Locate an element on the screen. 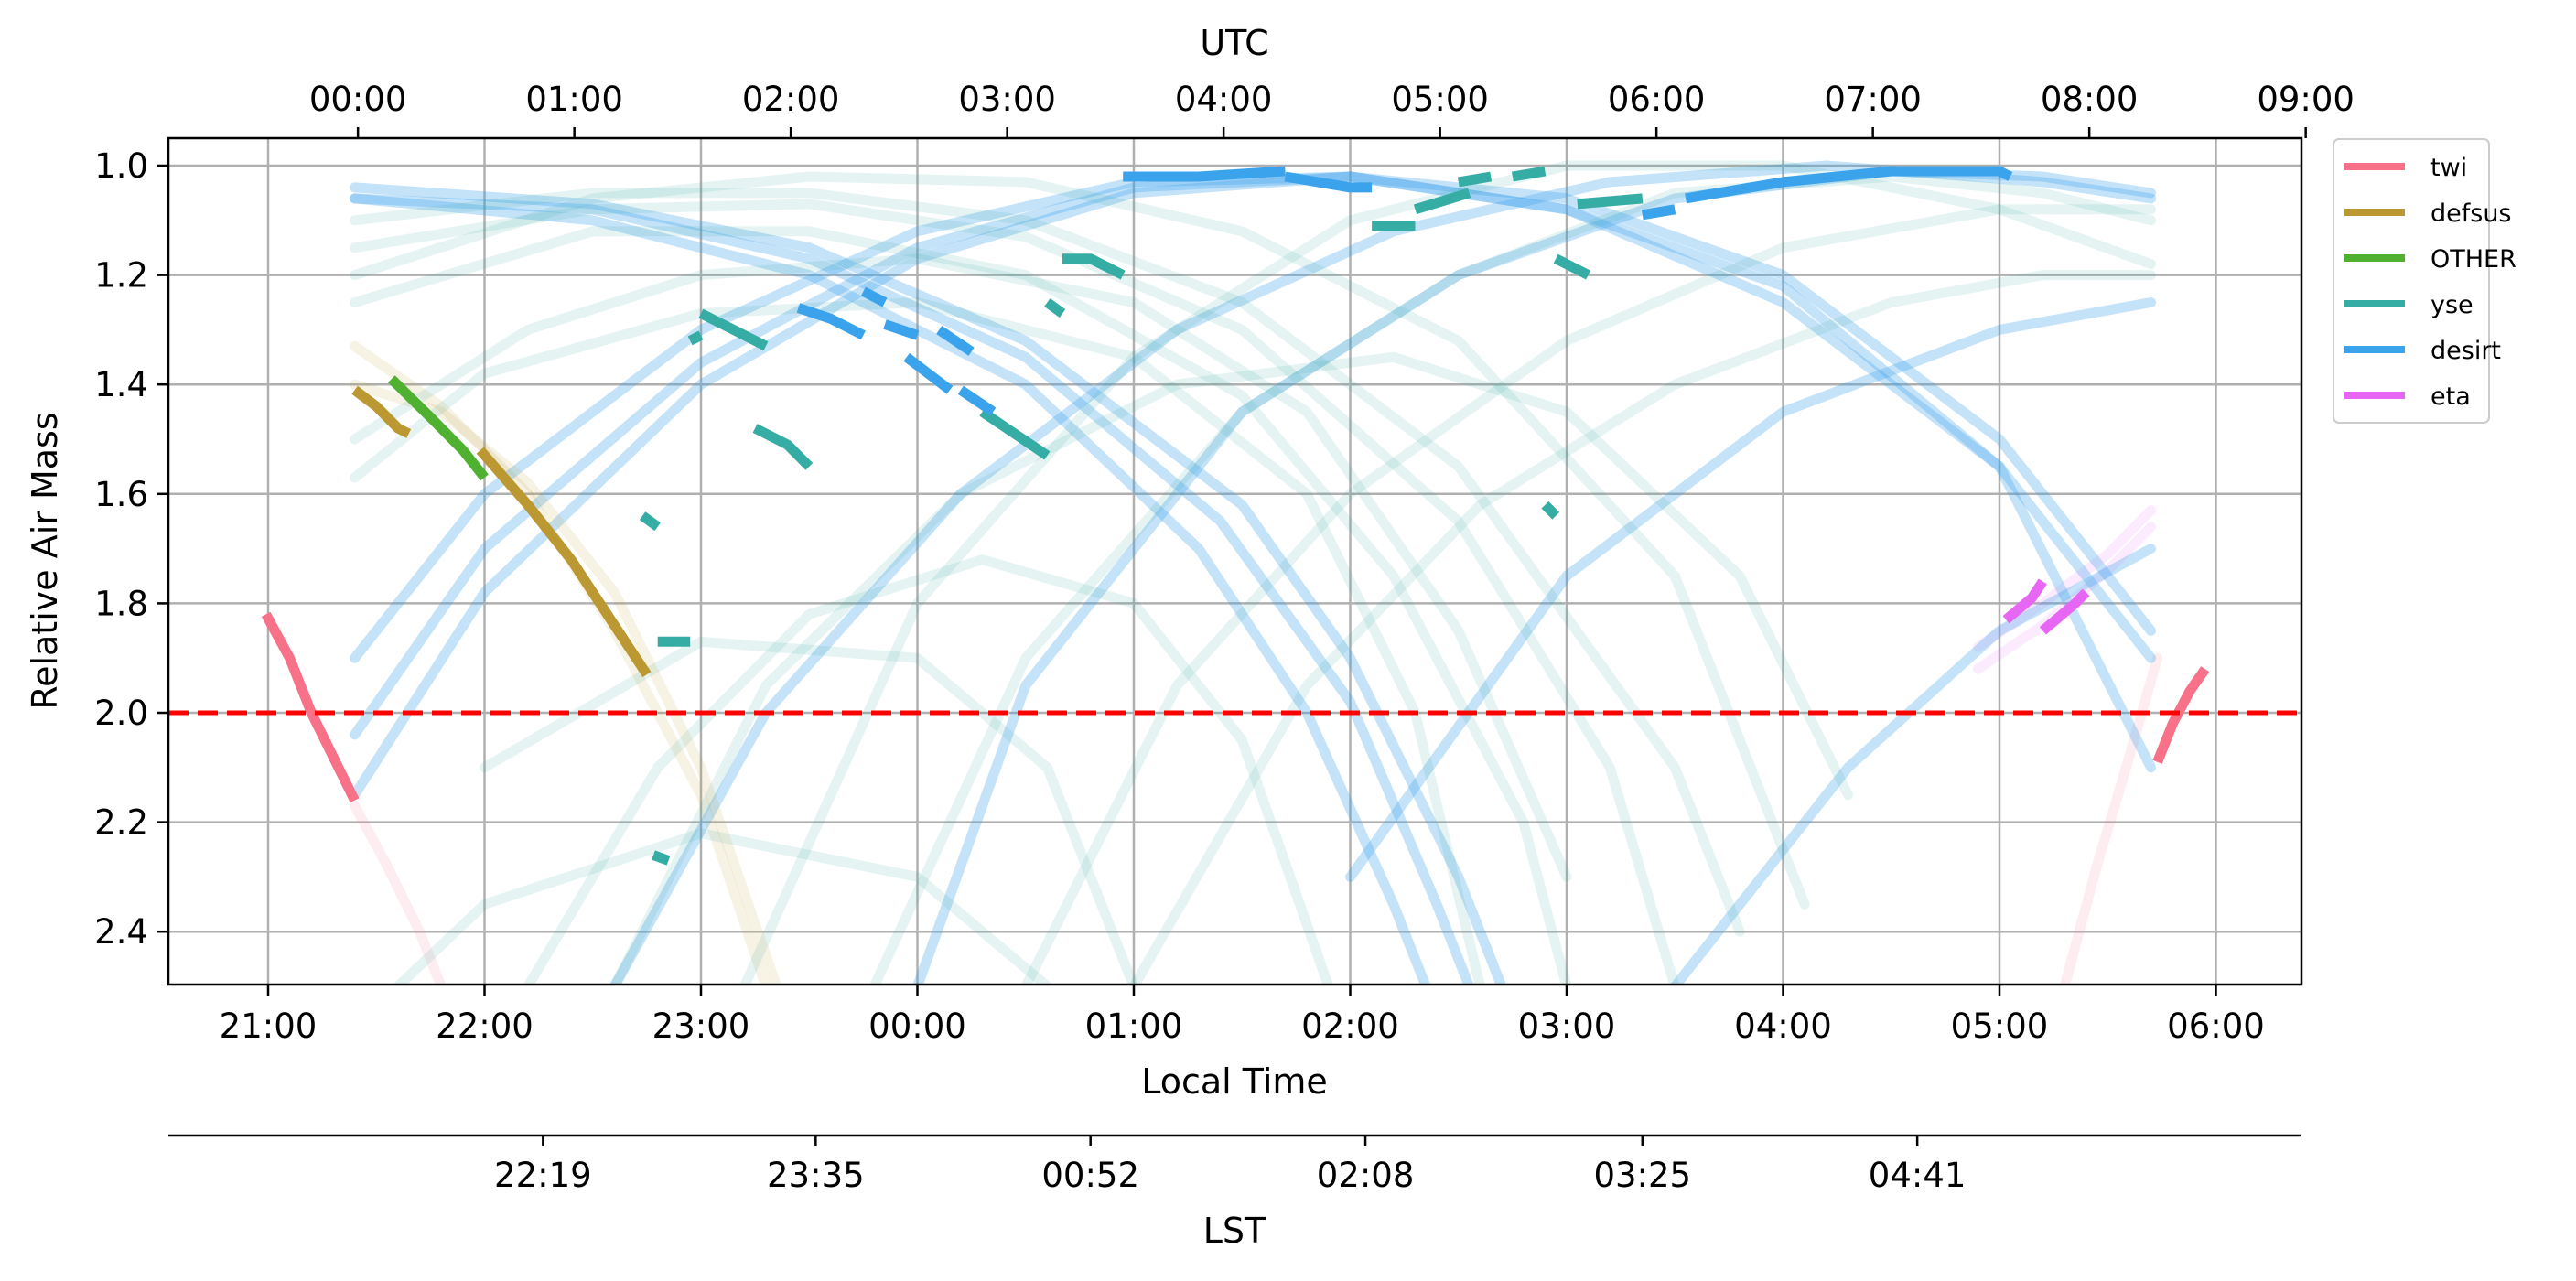  lst-tick-label: 02:08 is located at coordinates (1366, 1176).